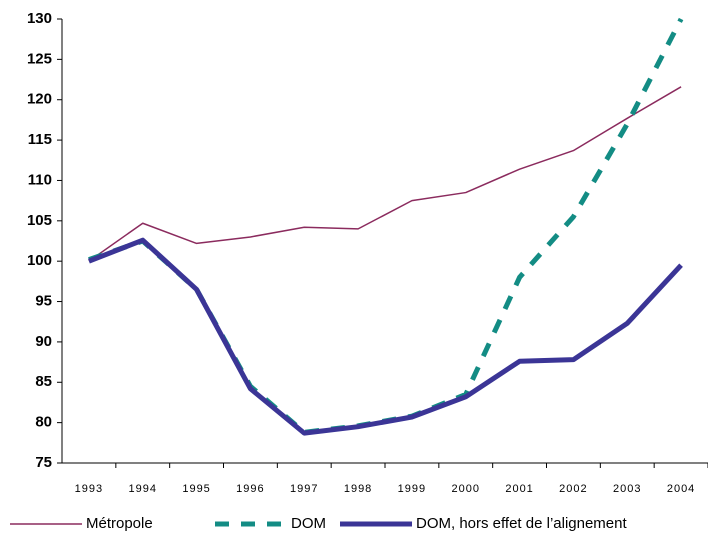 This screenshot has width=708, height=539. Describe the element at coordinates (39, 220) in the screenshot. I see `y-tick-label: 105` at that location.